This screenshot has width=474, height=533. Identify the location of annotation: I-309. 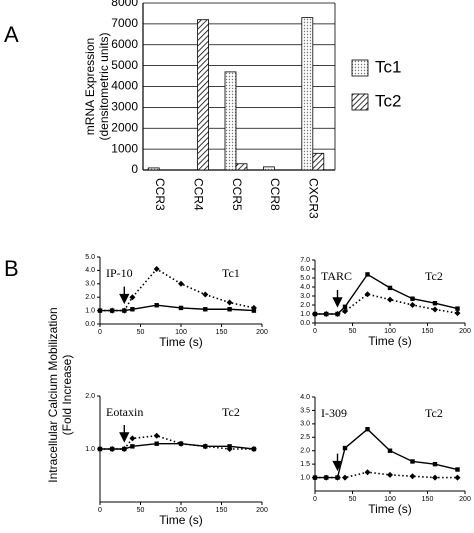
(334, 413).